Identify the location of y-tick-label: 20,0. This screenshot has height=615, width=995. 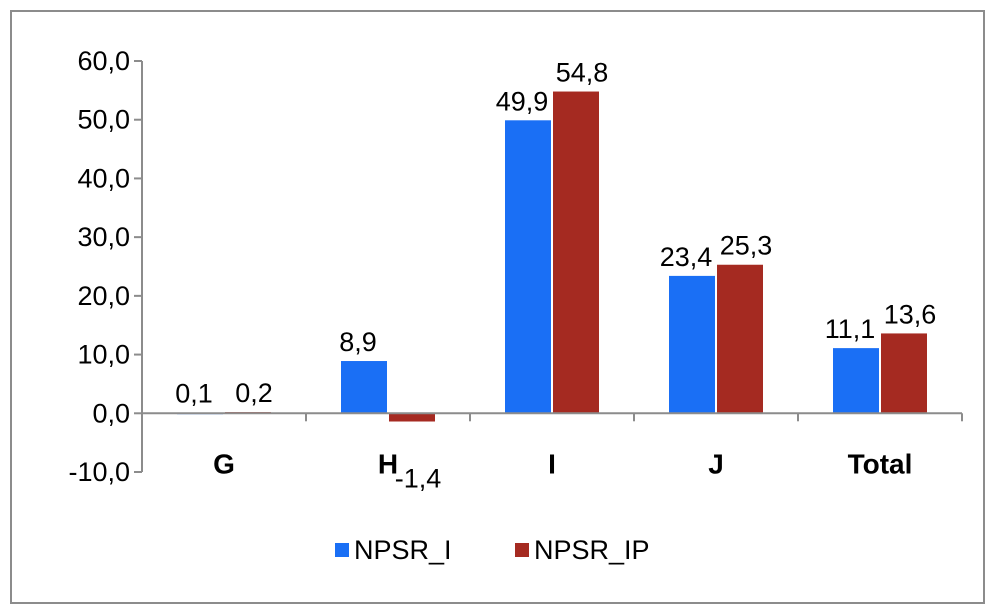
(103, 296).